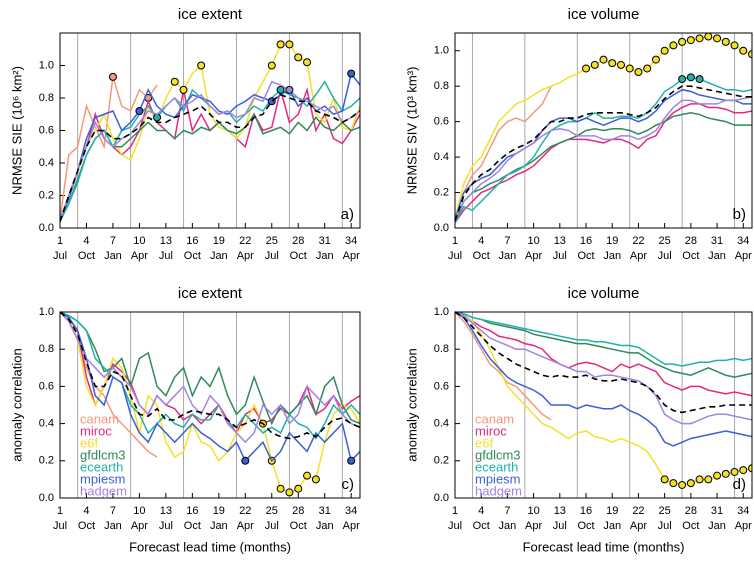  Describe the element at coordinates (210, 14) in the screenshot. I see `panel-title: ice extent` at that location.